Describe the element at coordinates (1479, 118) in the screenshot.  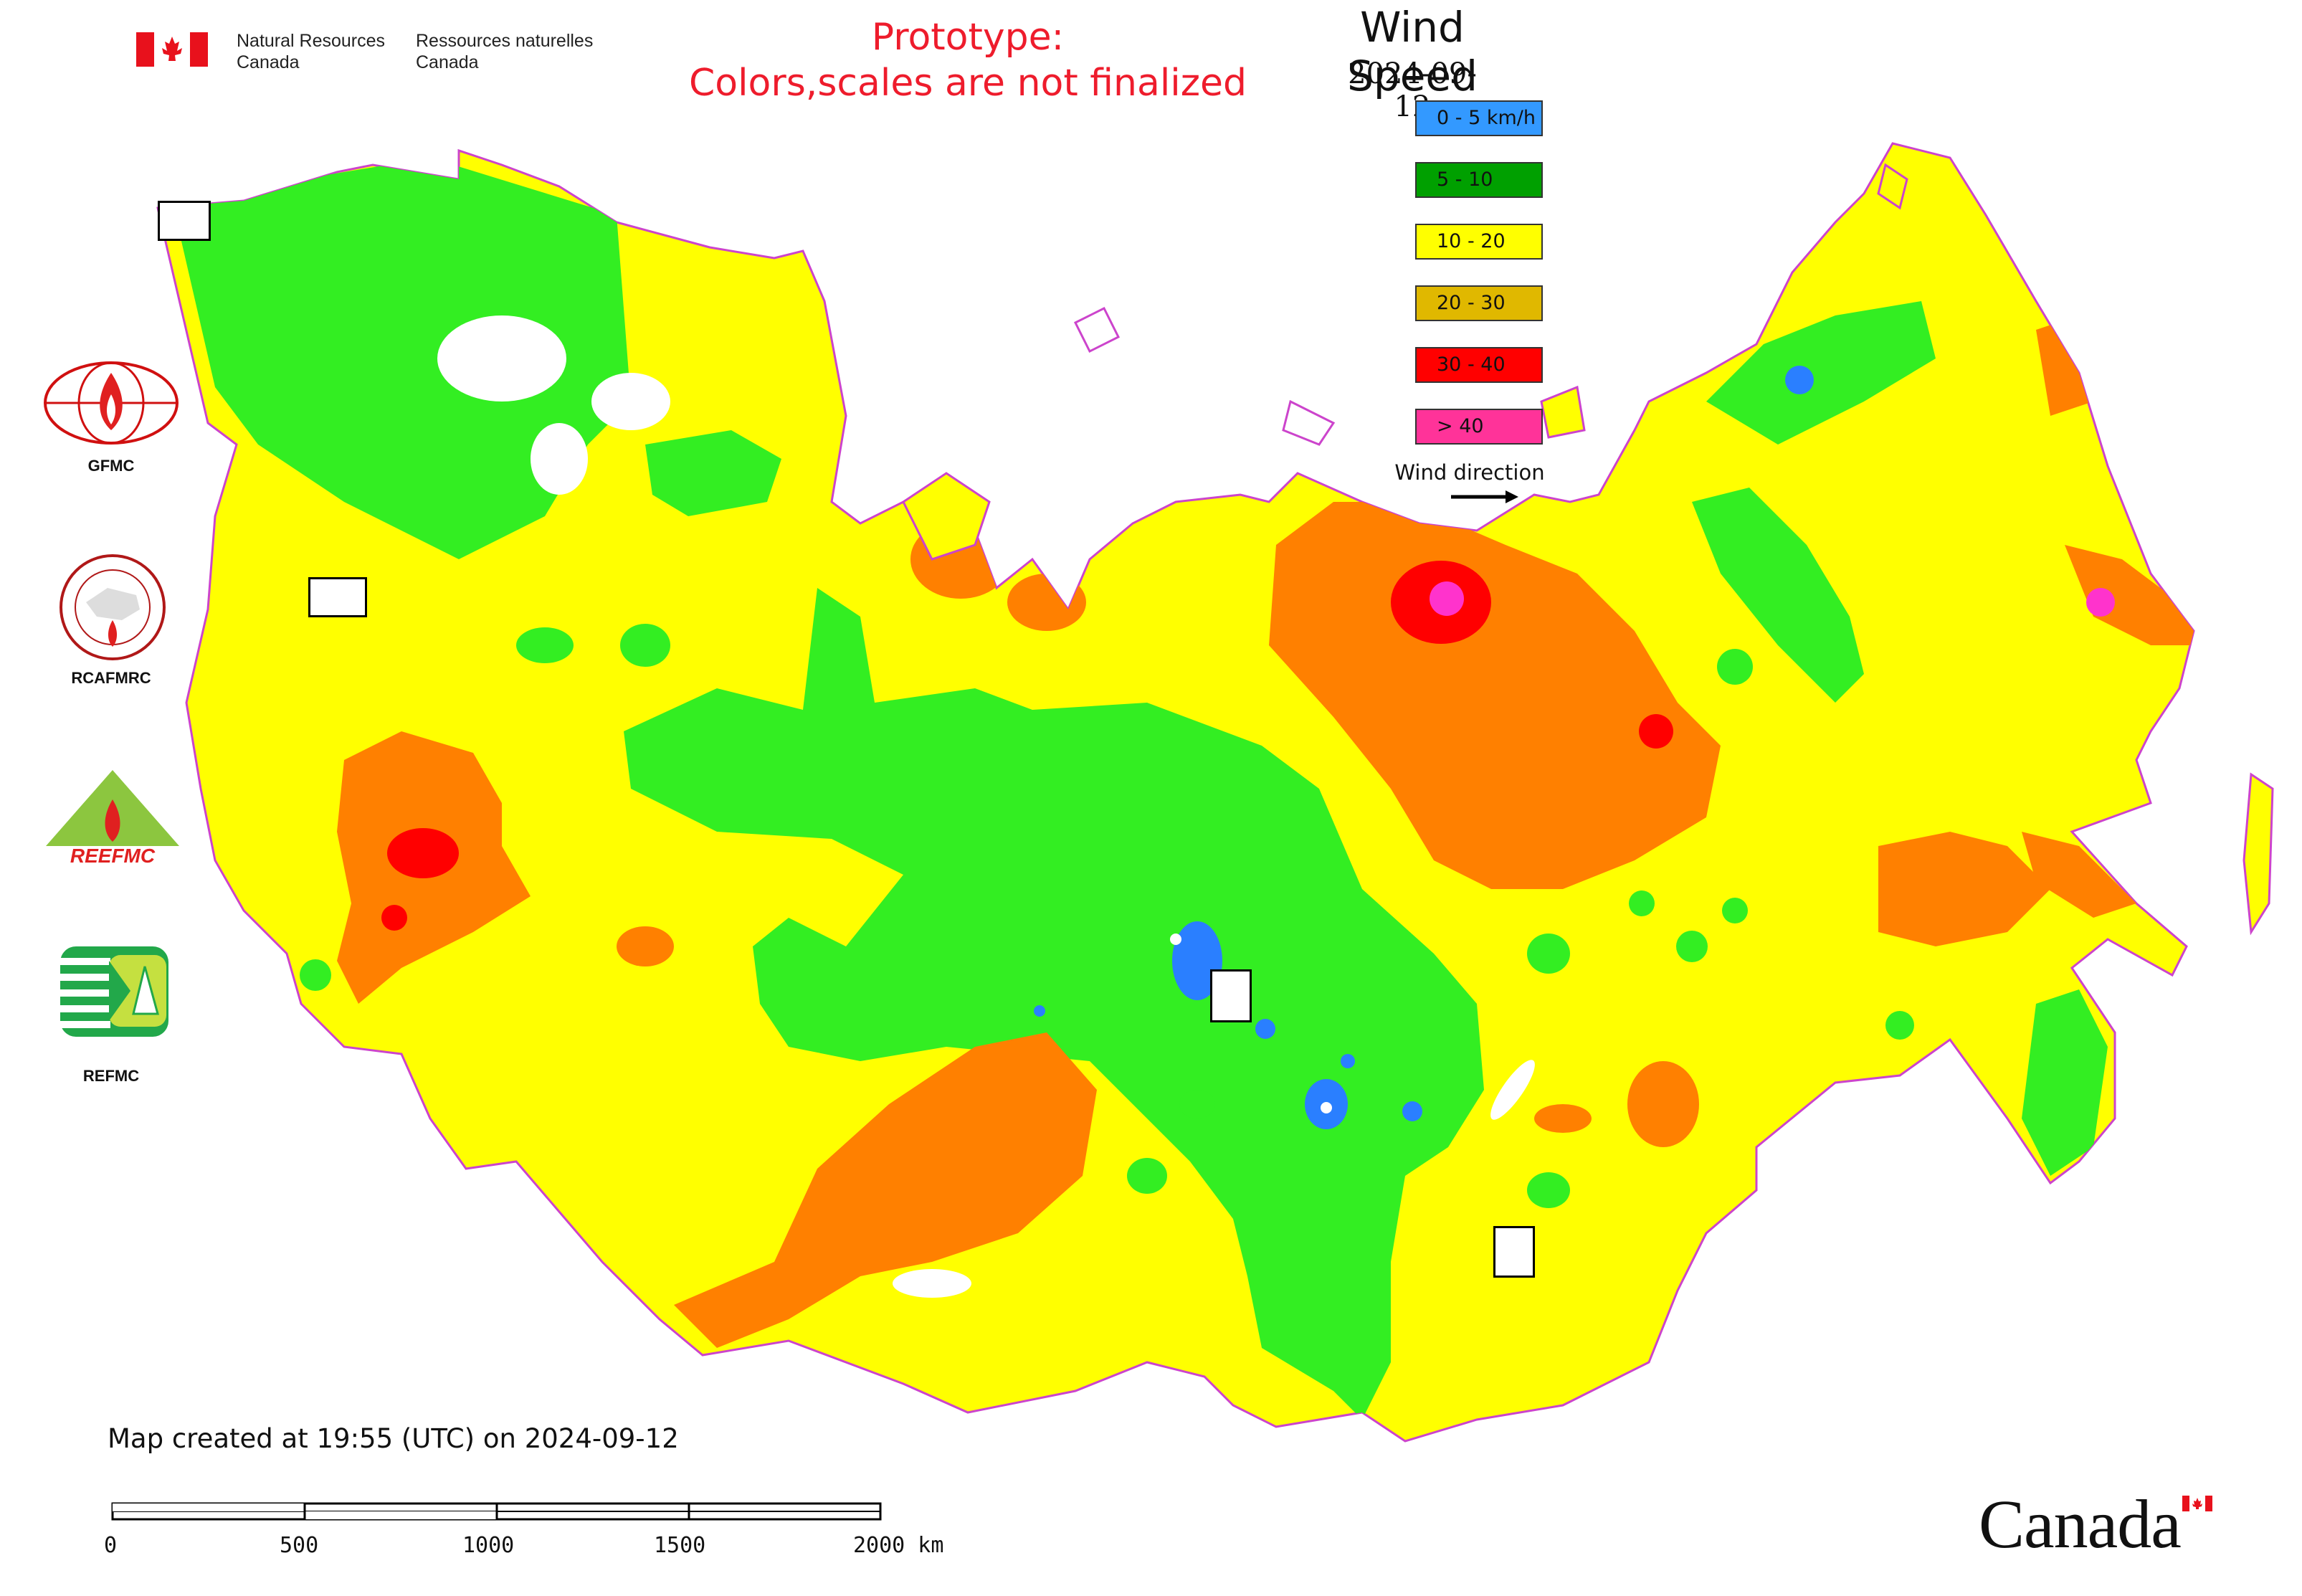
I see `legend-item-0-5: 0 - 5 km/h` at that location.